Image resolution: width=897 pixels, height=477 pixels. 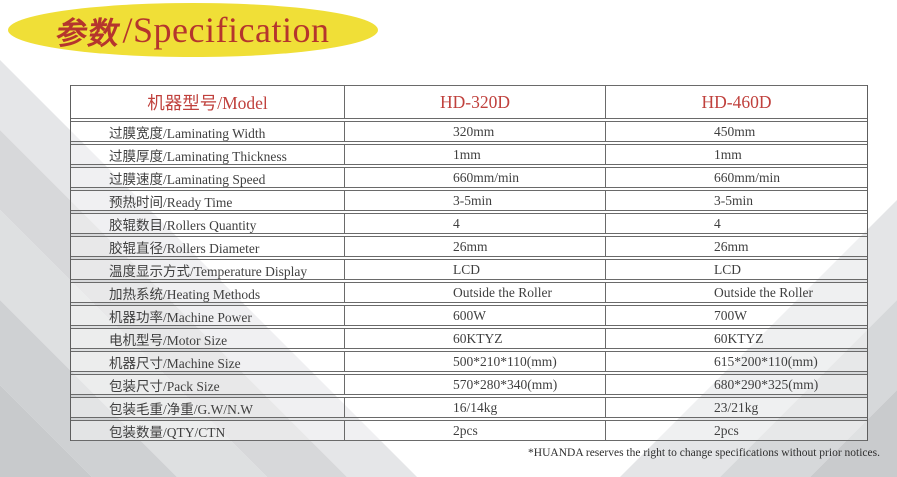 I want to click on table-row: 温度显示方式/Temperature Display LCD LCD, so click(x=469, y=269).